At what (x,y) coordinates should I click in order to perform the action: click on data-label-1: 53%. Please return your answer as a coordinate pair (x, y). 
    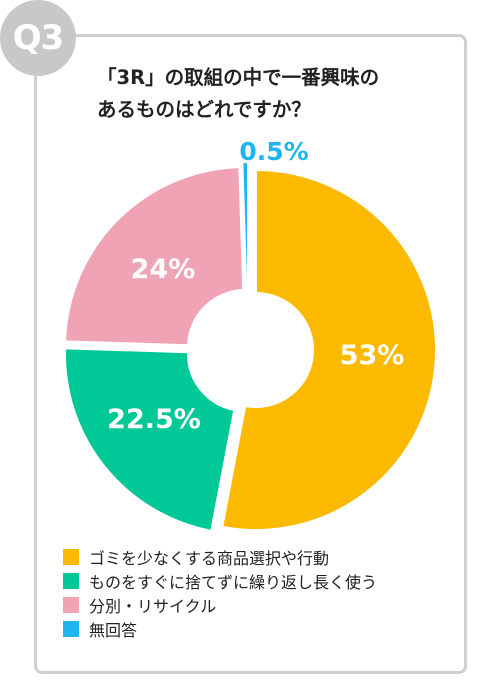
    Looking at the image, I should click on (372, 355).